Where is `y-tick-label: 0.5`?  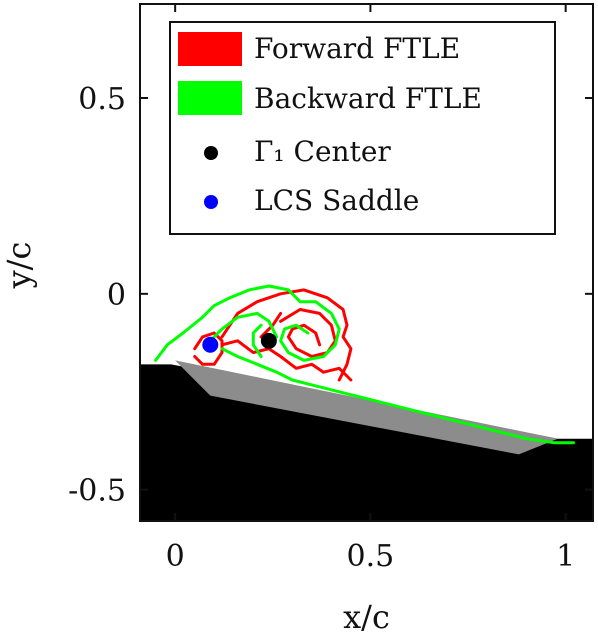 y-tick-label: 0.5 is located at coordinates (102, 99).